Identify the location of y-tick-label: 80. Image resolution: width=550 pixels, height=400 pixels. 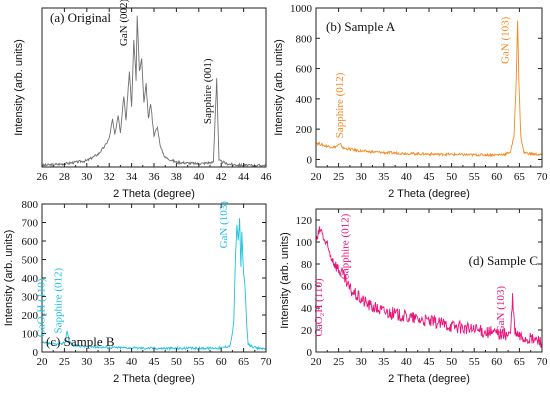
(307, 265).